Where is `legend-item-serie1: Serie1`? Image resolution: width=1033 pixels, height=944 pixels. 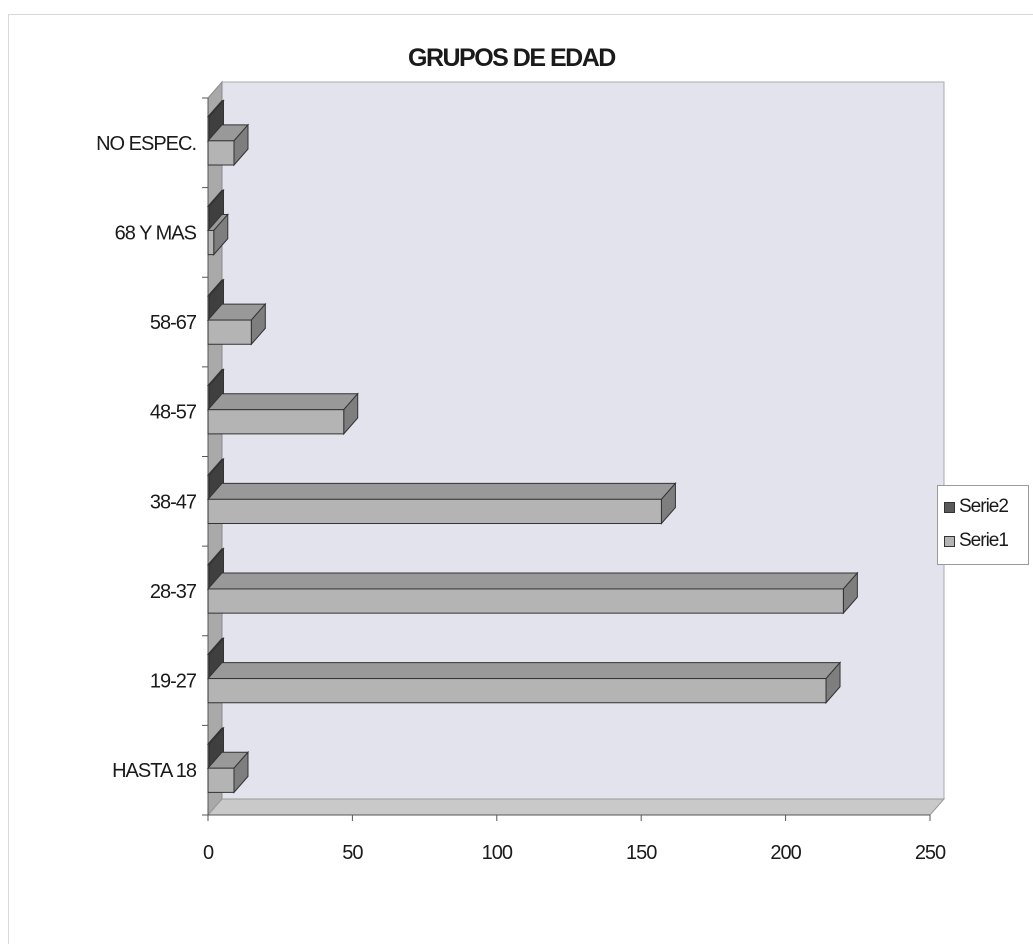
legend-item-serie1: Serie1 is located at coordinates (976, 541).